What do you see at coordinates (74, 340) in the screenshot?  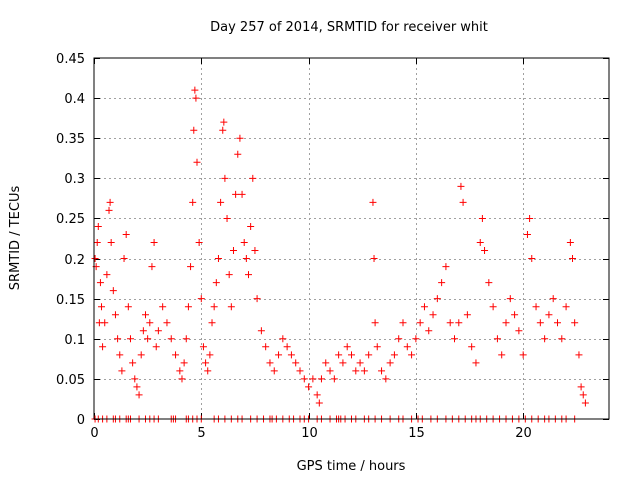 I see `y-tick-label: 0.1` at bounding box center [74, 340].